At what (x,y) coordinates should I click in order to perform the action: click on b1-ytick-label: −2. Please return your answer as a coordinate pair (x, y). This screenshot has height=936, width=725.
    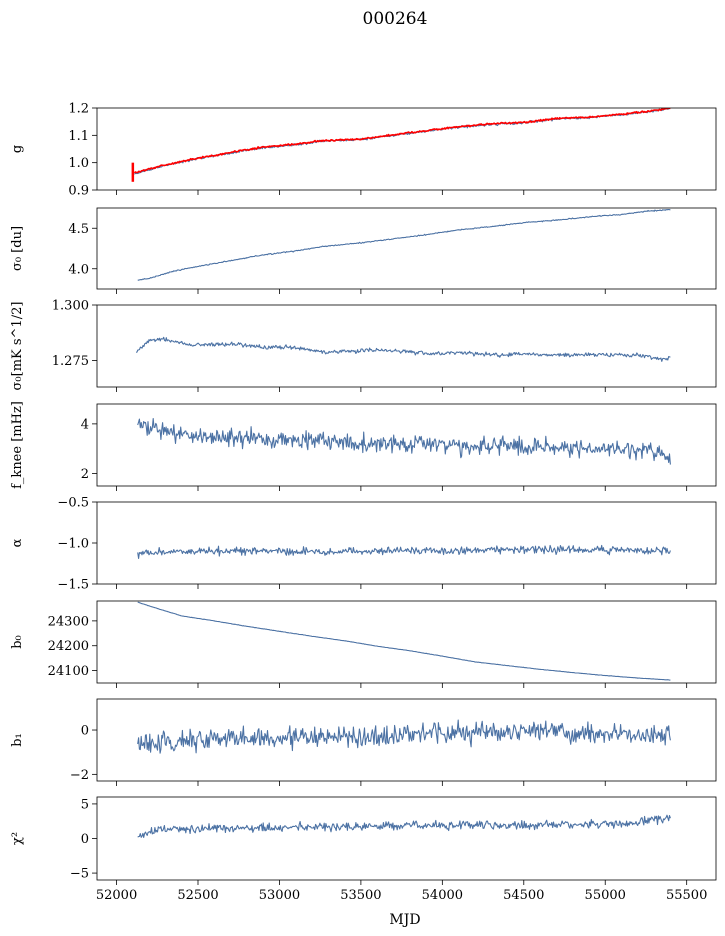
    Looking at the image, I should click on (79, 775).